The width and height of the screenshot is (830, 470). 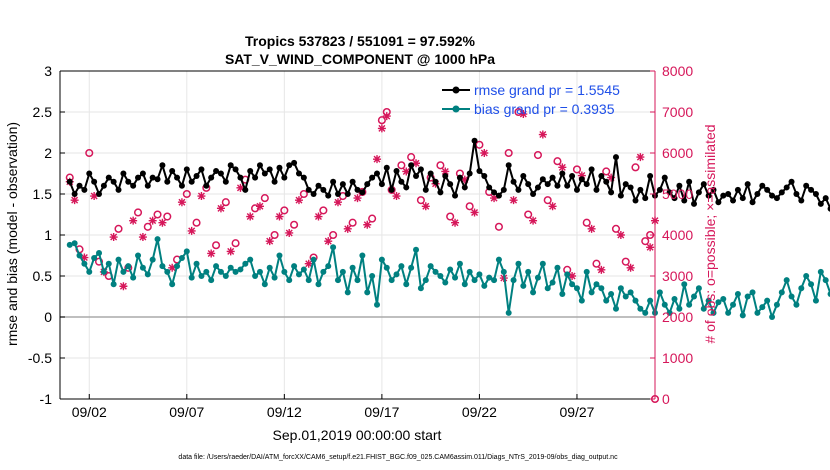 I want to click on y-left-tick-label: 1, so click(x=48, y=235).